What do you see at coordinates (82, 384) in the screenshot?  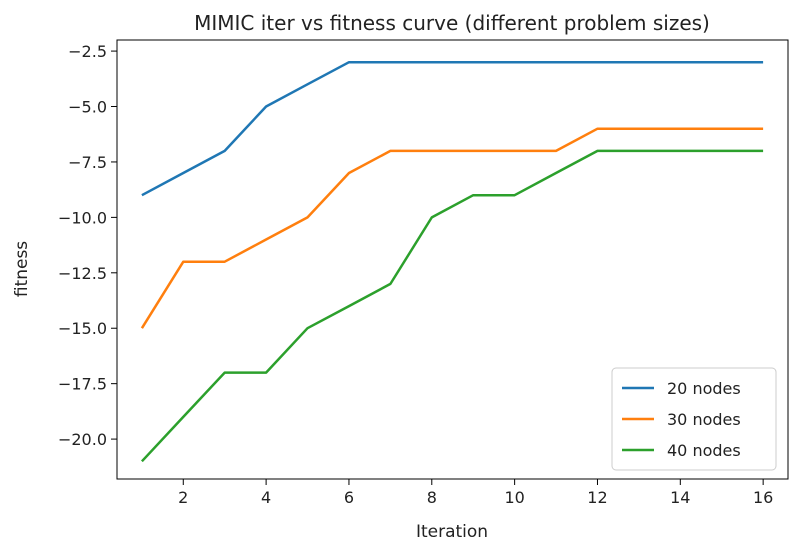 I see `y-tick-label: −17.5` at bounding box center [82, 384].